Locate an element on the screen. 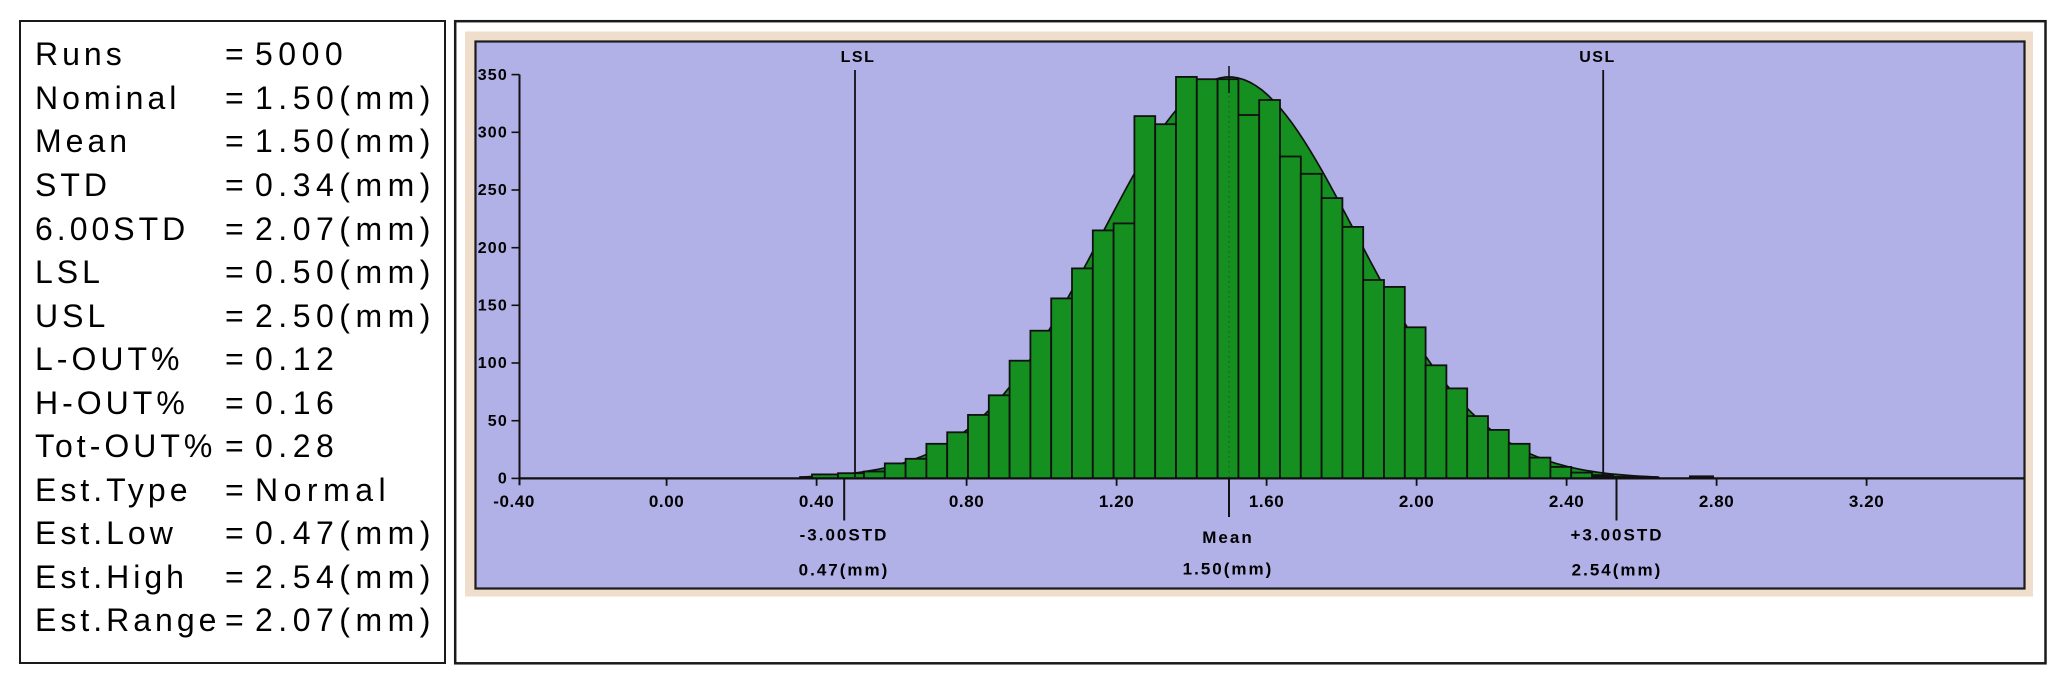 This screenshot has height=689, width=2067. svg-text: 350 is located at coordinates (493, 75).